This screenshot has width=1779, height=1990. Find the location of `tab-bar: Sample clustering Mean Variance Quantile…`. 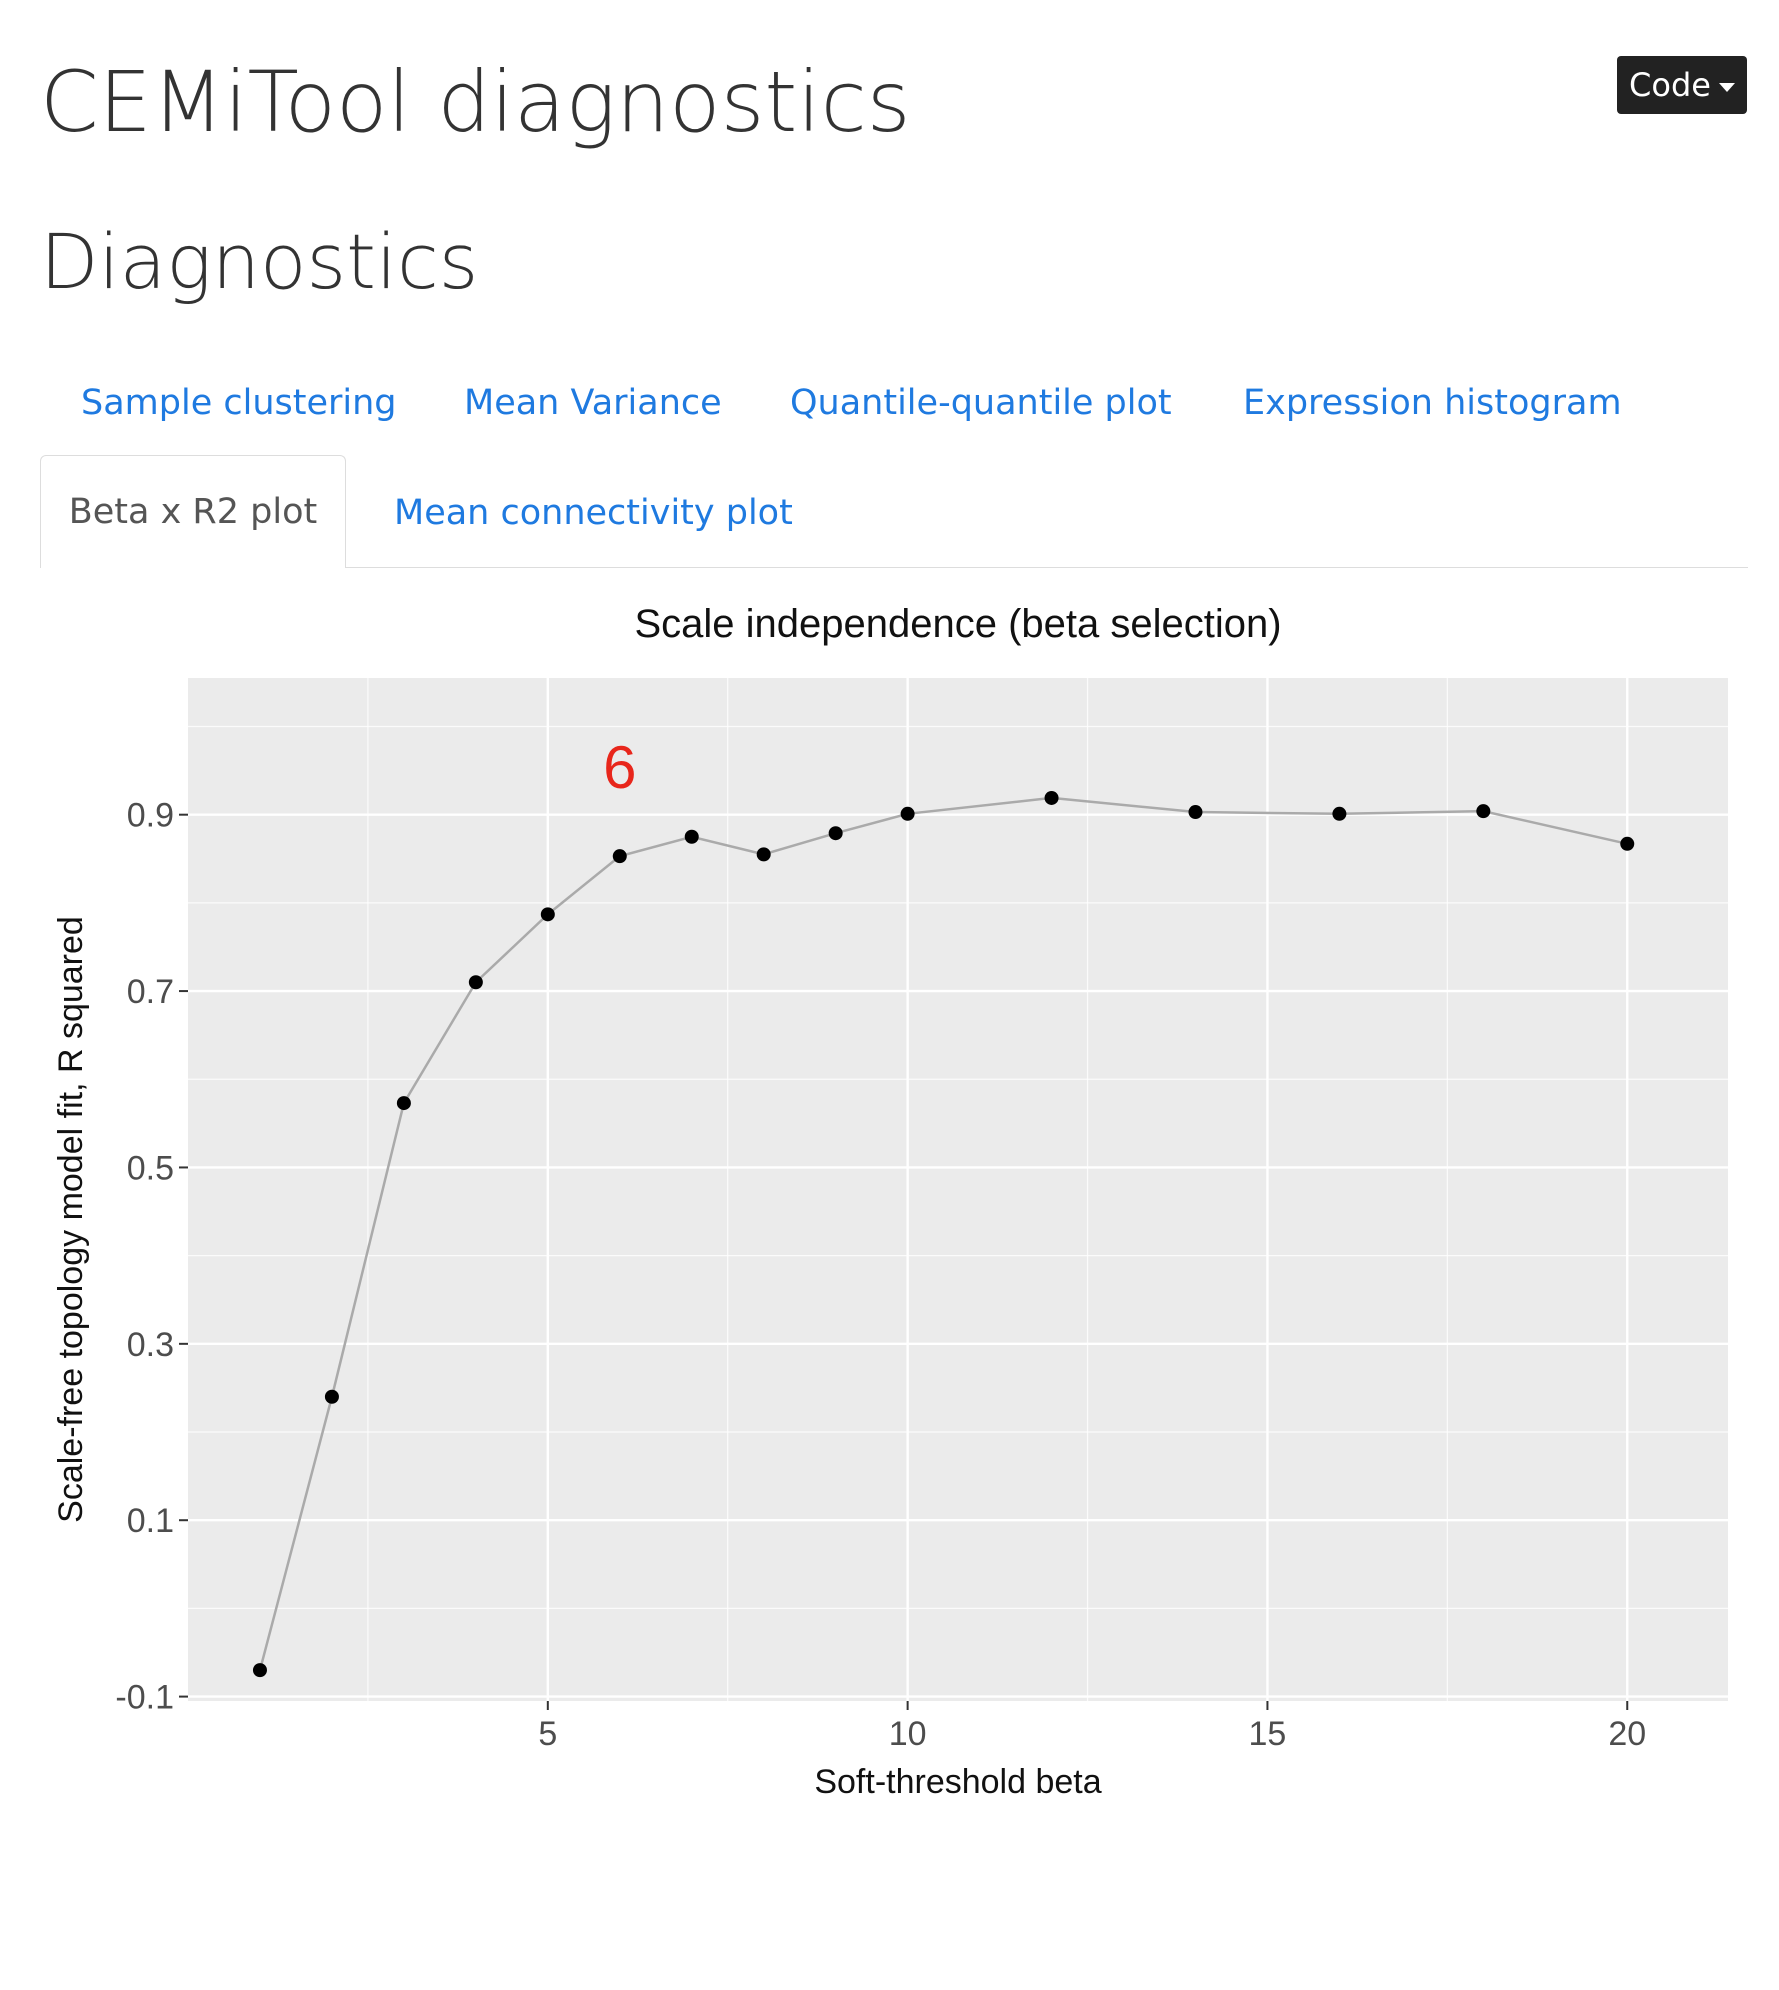

tab-bar: Sample clustering Mean Variance Quantile… is located at coordinates (894, 464).